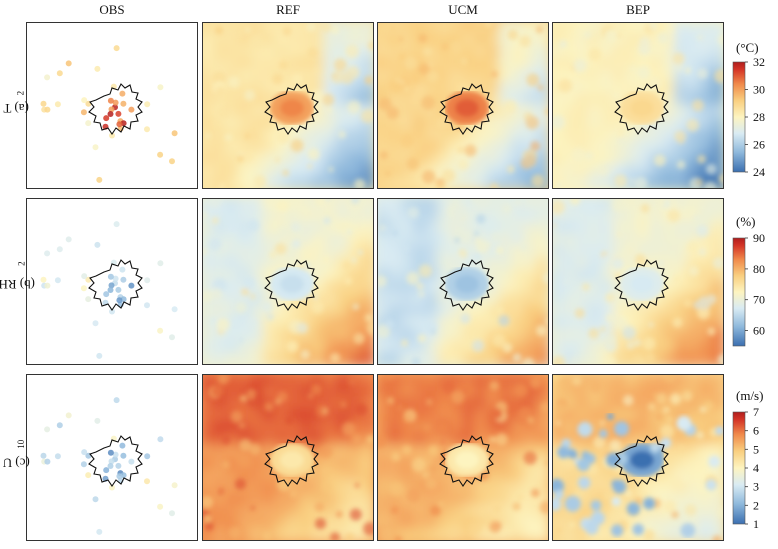 This screenshot has height=549, width=778. What do you see at coordinates (756, 449) in the screenshot?
I see `colorbar-tick-label: 5` at bounding box center [756, 449].